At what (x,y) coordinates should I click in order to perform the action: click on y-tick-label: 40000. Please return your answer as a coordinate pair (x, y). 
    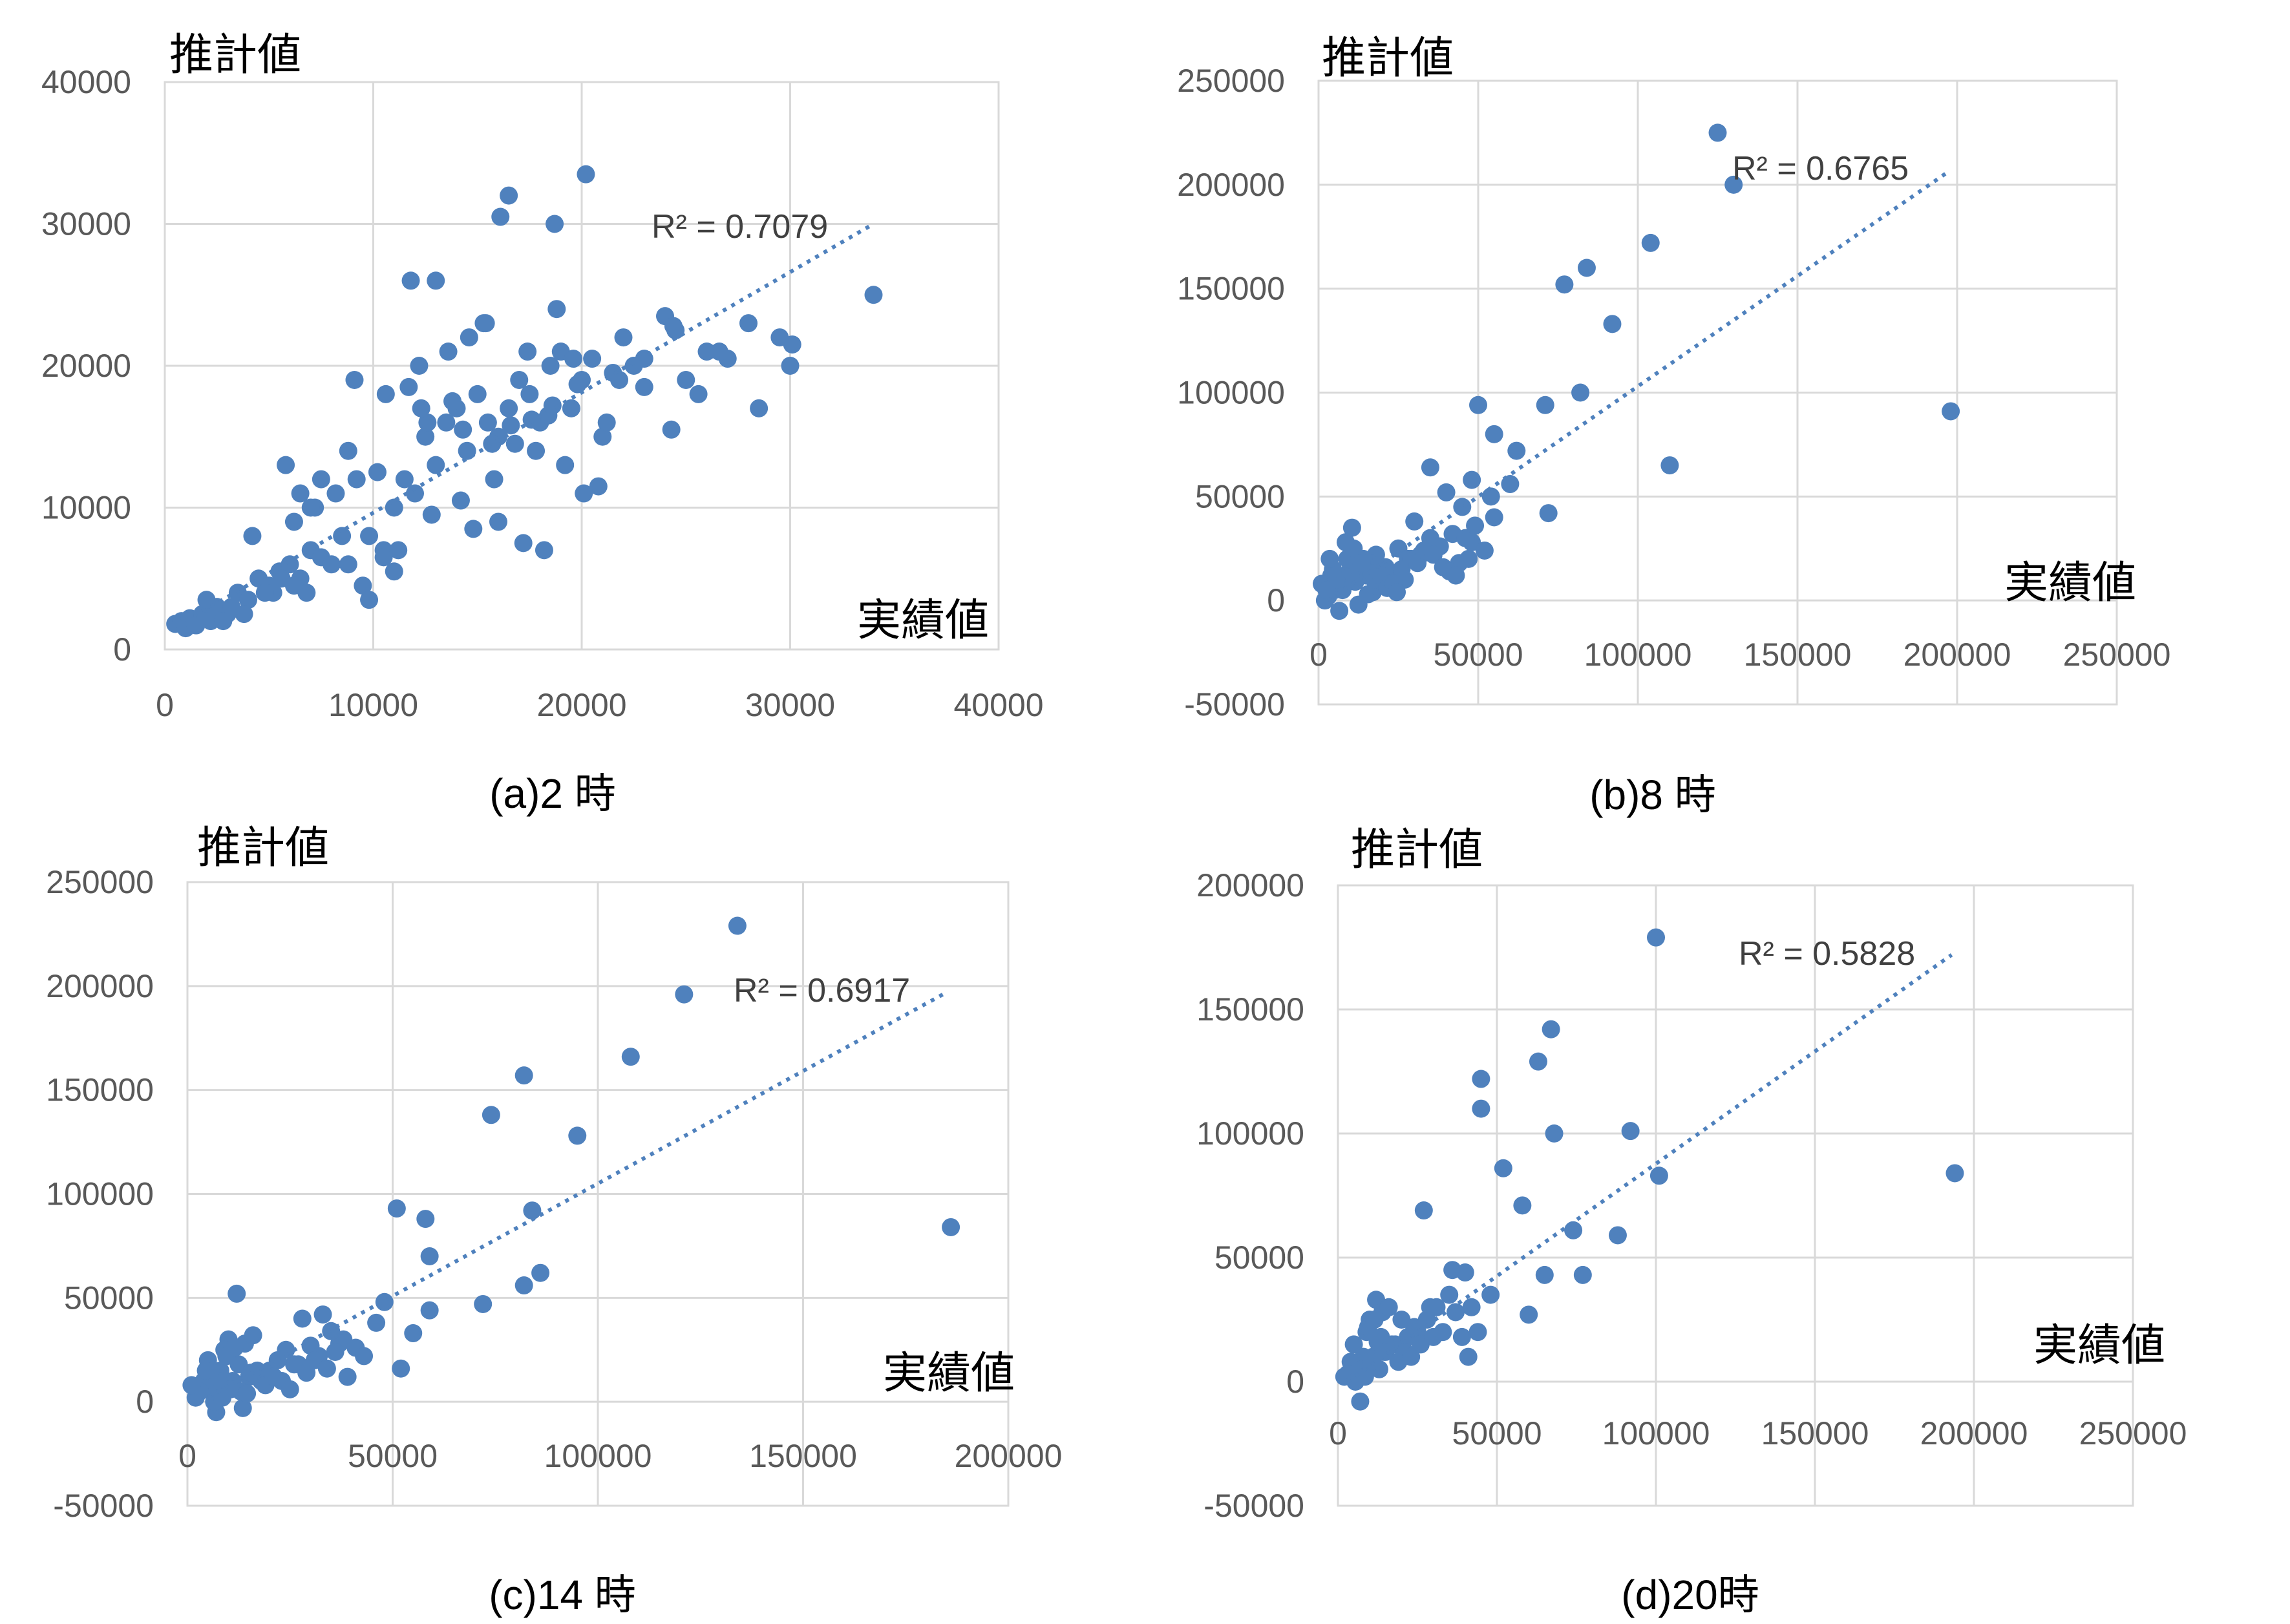
    Looking at the image, I should click on (86, 82).